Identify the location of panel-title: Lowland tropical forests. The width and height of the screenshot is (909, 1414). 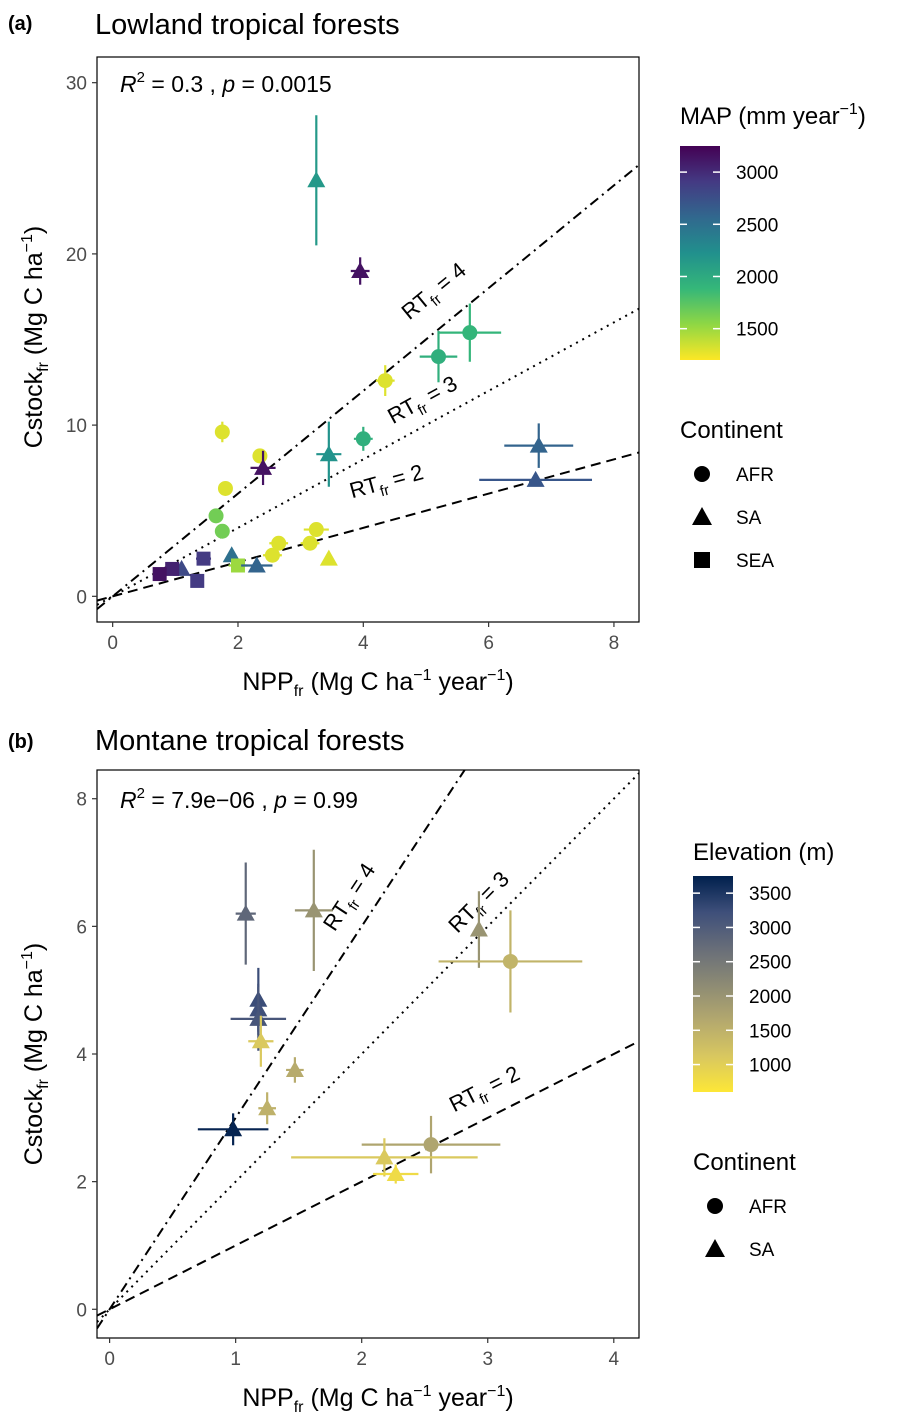
(247, 25).